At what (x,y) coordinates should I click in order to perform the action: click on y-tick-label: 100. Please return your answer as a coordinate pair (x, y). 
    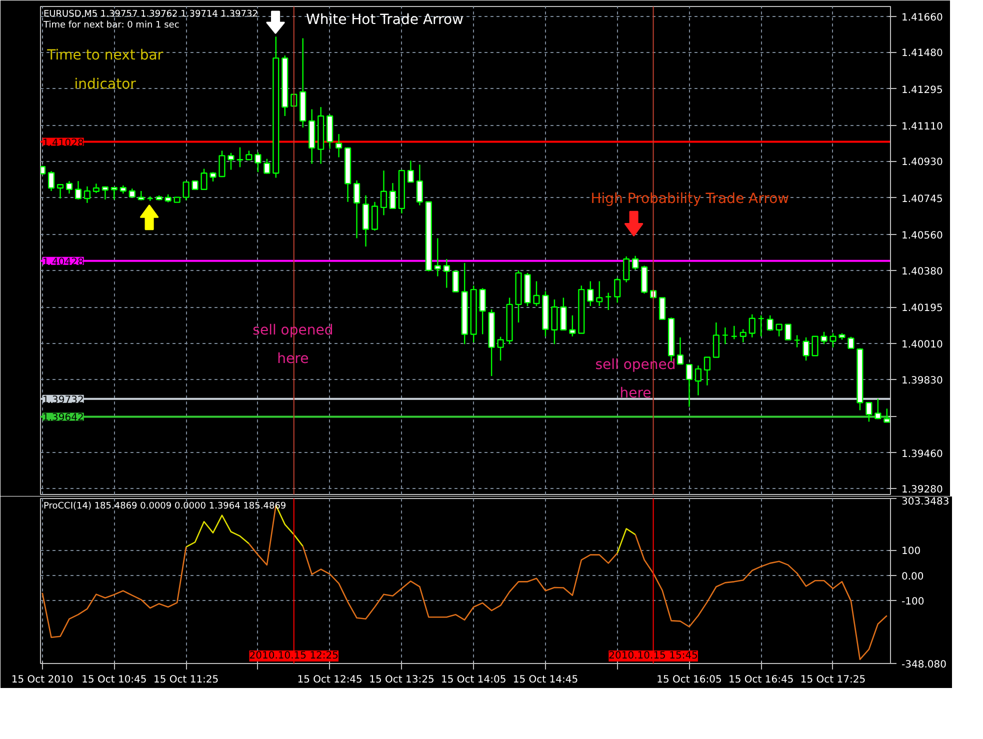
    Looking at the image, I should click on (911, 552).